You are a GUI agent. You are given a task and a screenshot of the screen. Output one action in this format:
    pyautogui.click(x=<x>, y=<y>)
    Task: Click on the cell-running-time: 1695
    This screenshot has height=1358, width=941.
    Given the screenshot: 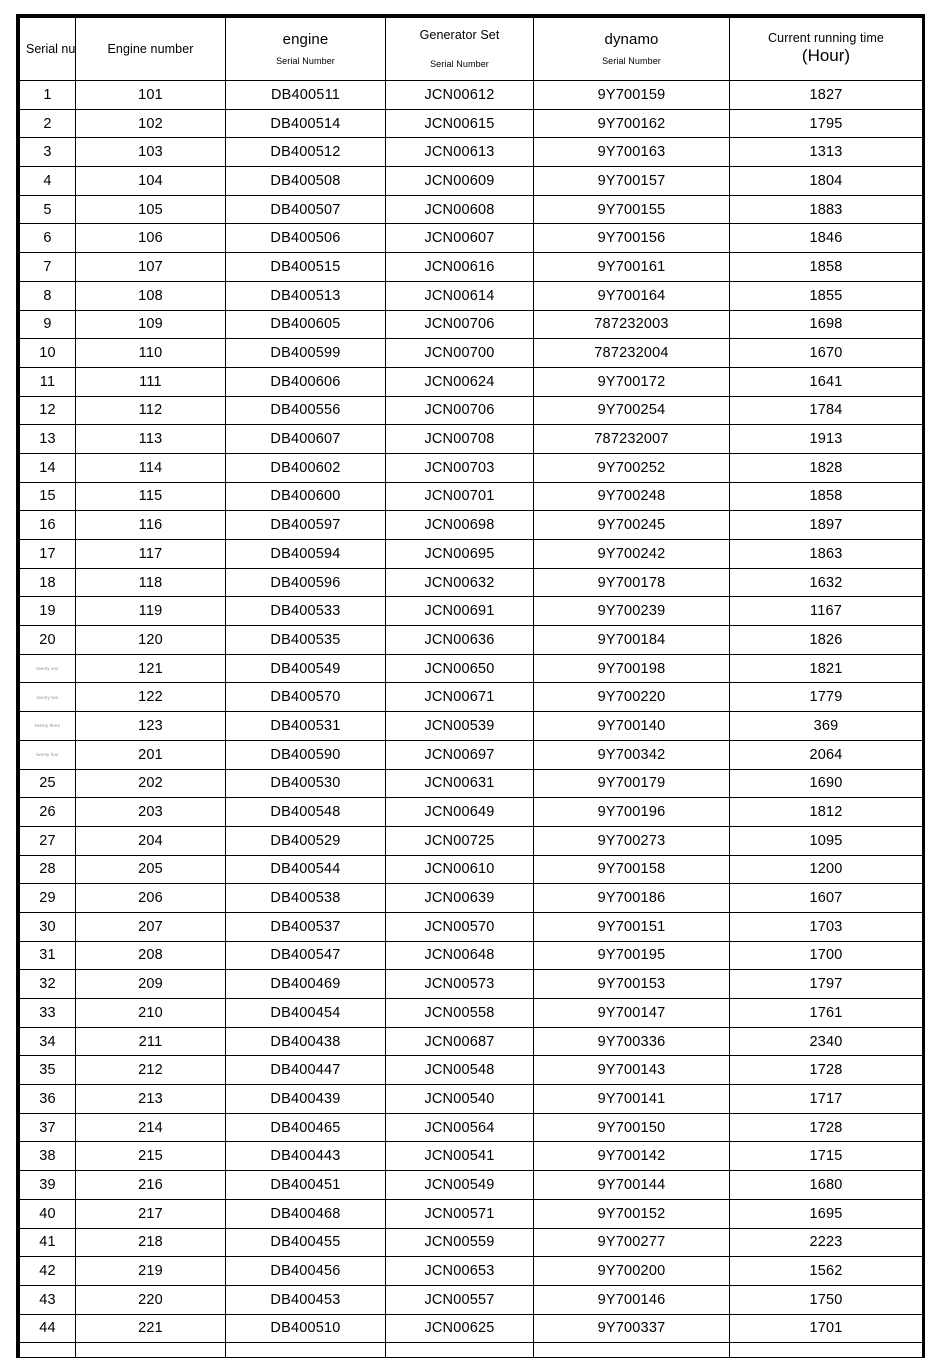 What is the action you would take?
    pyautogui.click(x=826, y=1213)
    